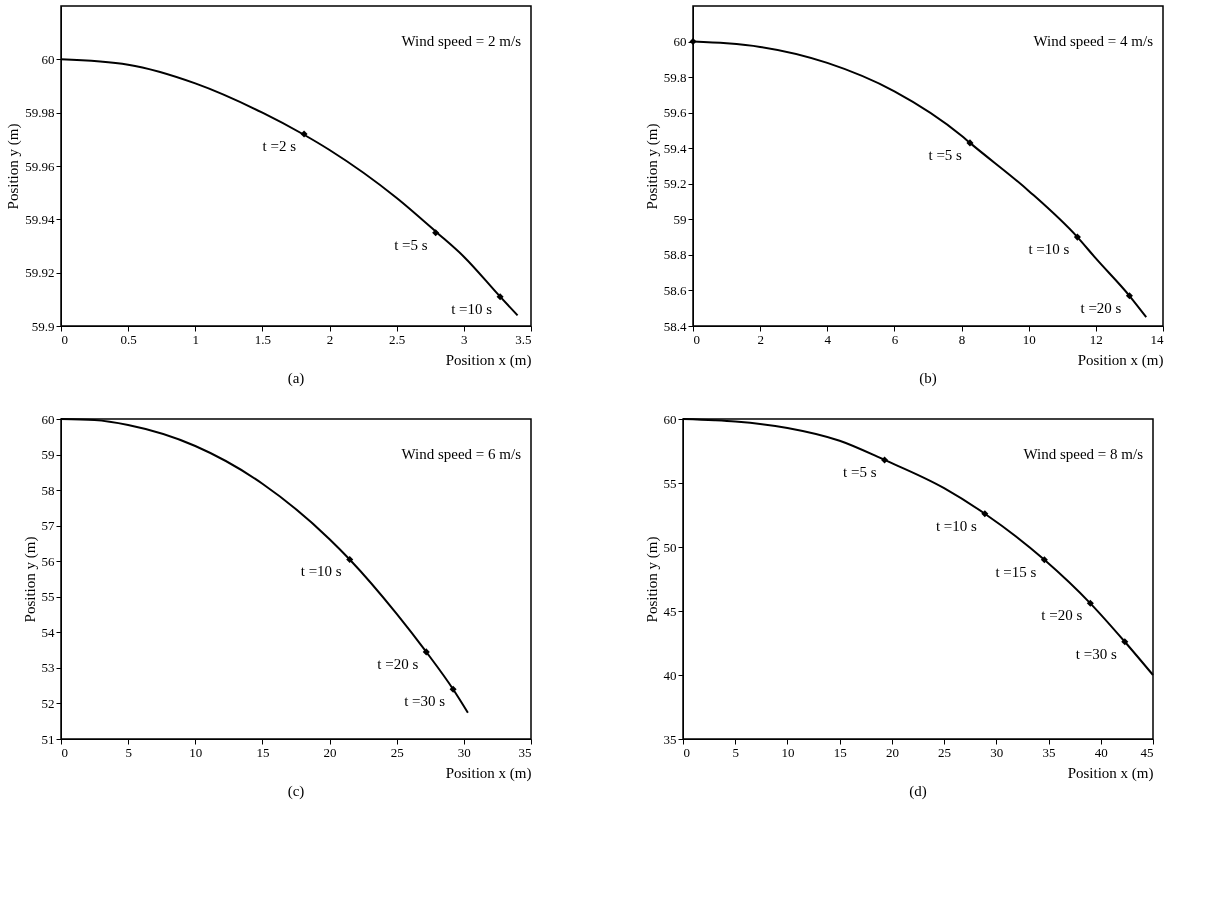 This screenshot has height=904, width=1230. What do you see at coordinates (895, 339) in the screenshot?
I see `x-tick-label: 6` at bounding box center [895, 339].